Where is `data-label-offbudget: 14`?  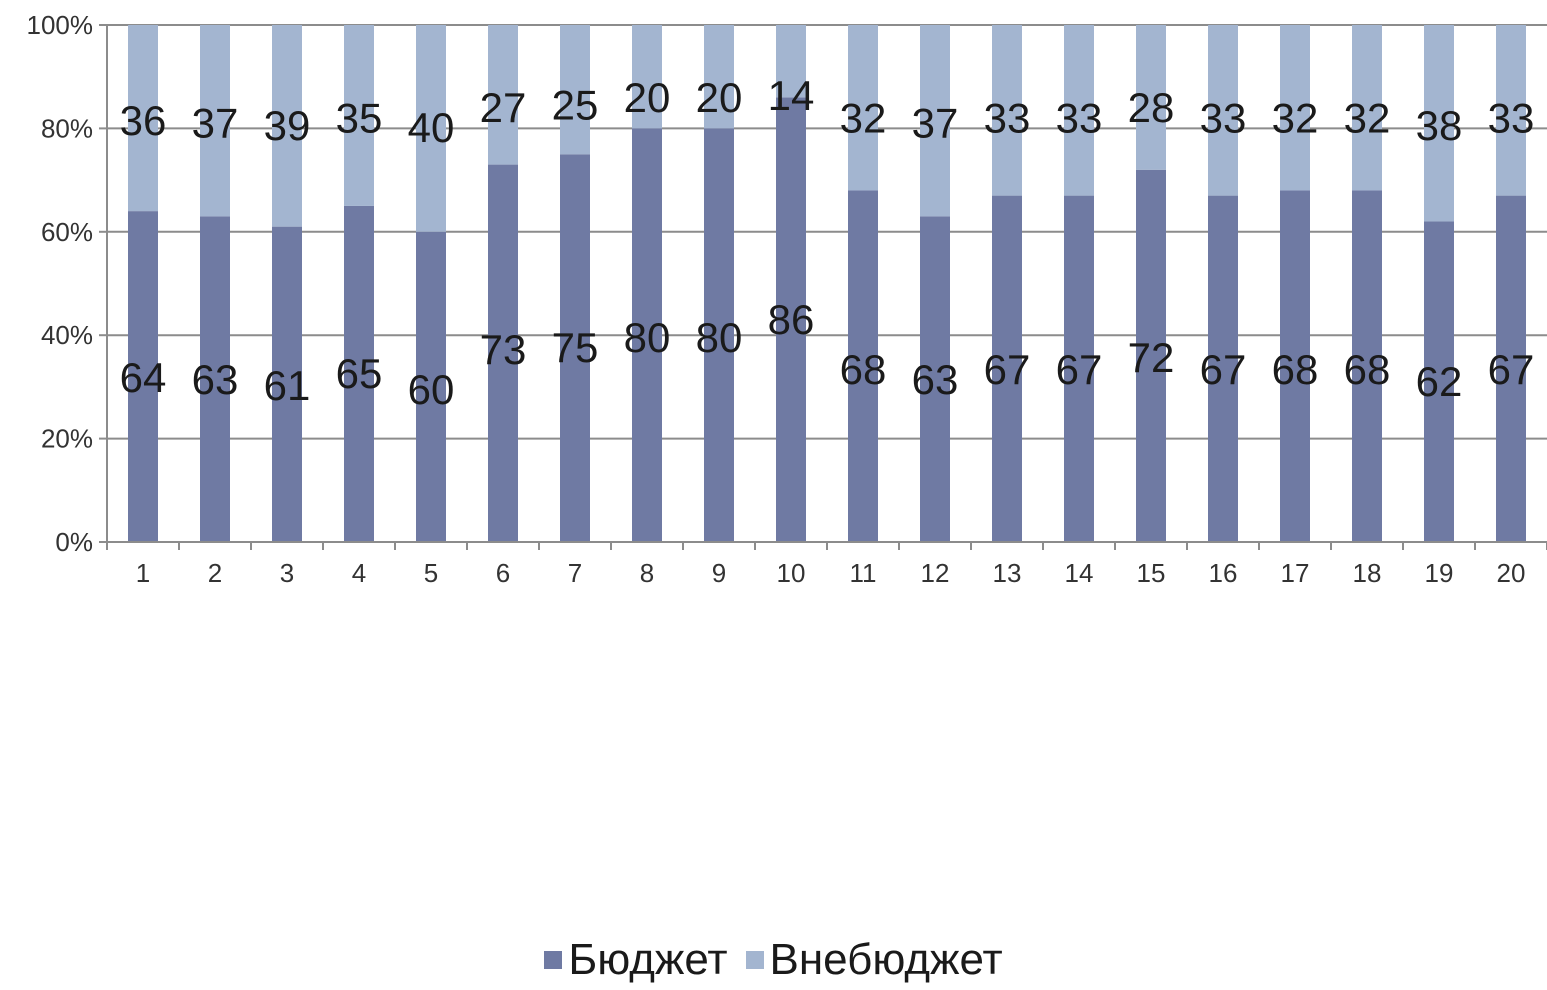 data-label-offbudget: 14 is located at coordinates (791, 95).